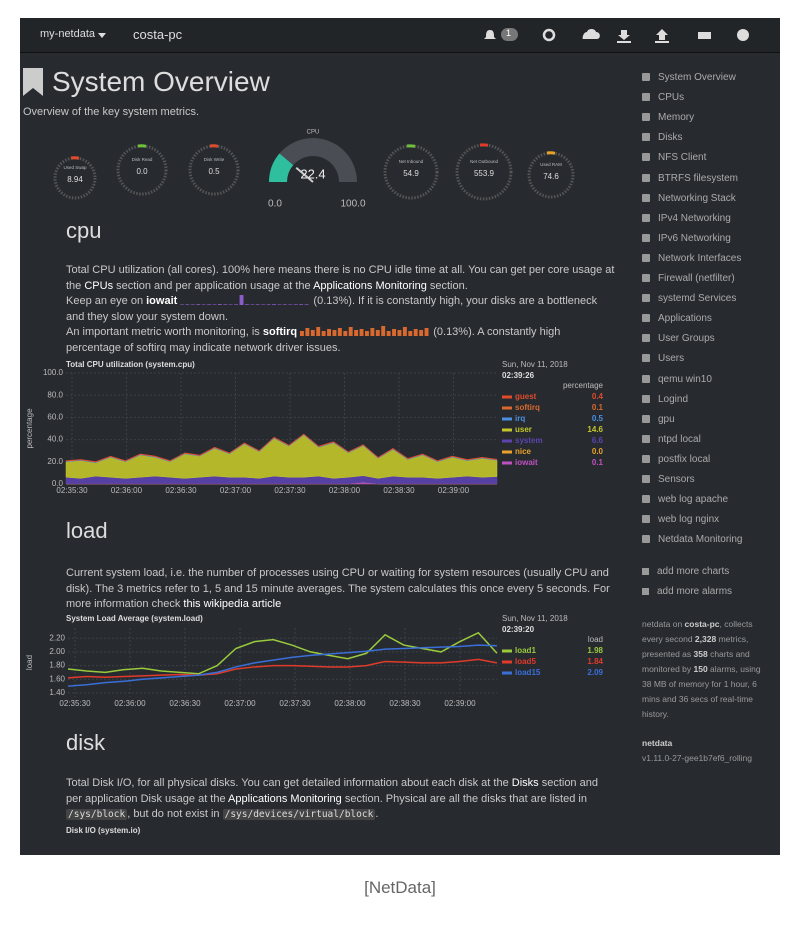  Describe the element at coordinates (295, 703) in the screenshot. I see `x-tick-label: 02:37:30` at that location.